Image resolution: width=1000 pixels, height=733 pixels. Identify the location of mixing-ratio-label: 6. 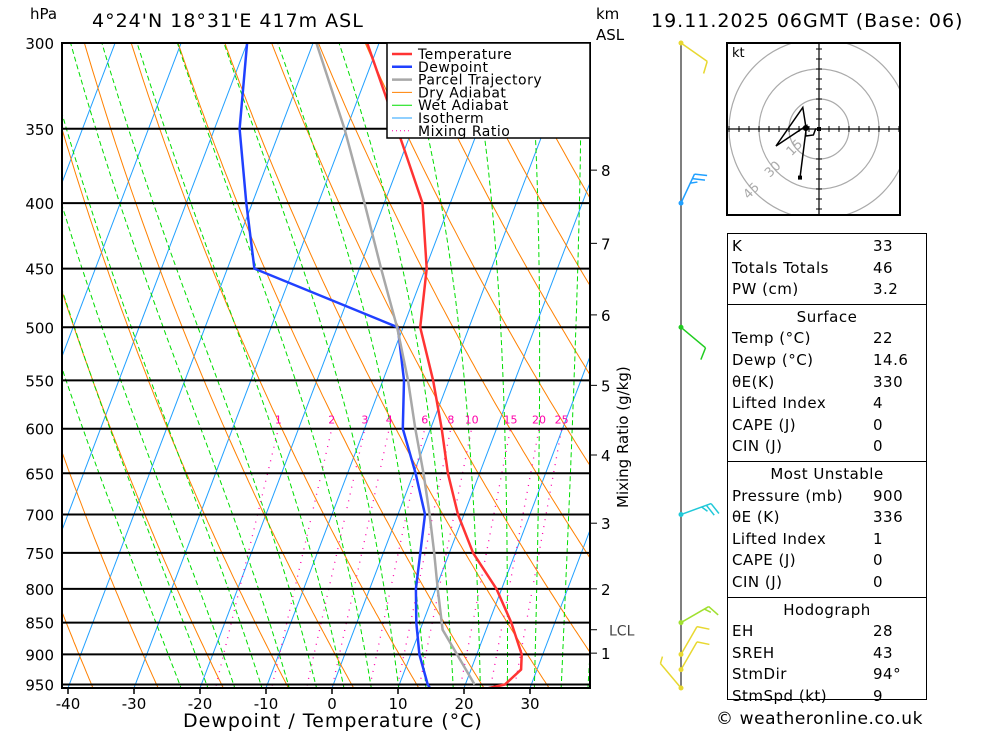
(424, 420).